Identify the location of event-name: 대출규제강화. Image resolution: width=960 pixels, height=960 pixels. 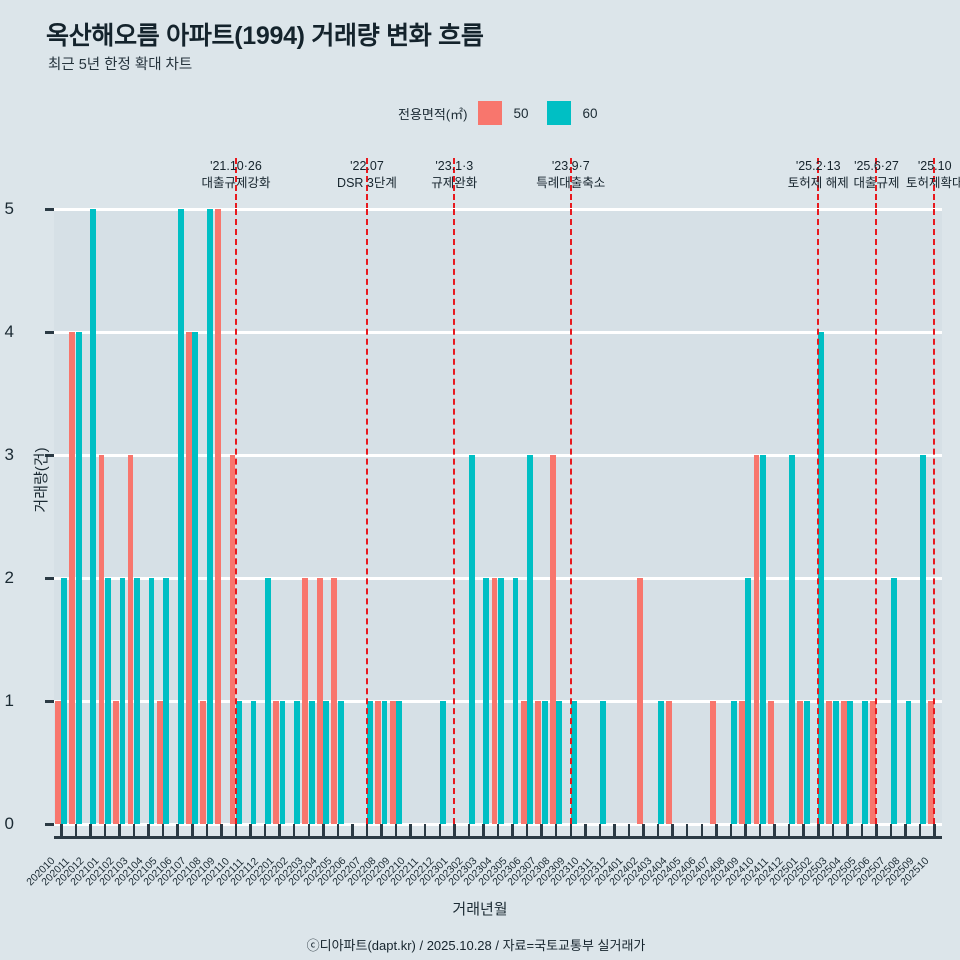
(236, 182).